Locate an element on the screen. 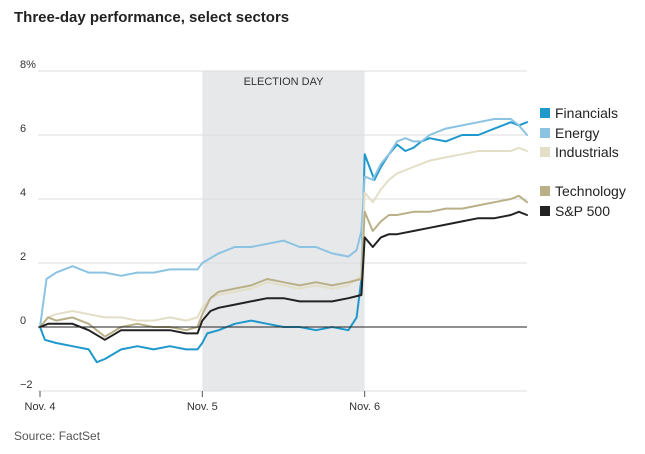  chart-title: Three-day performance, select sectors is located at coordinates (152, 17).